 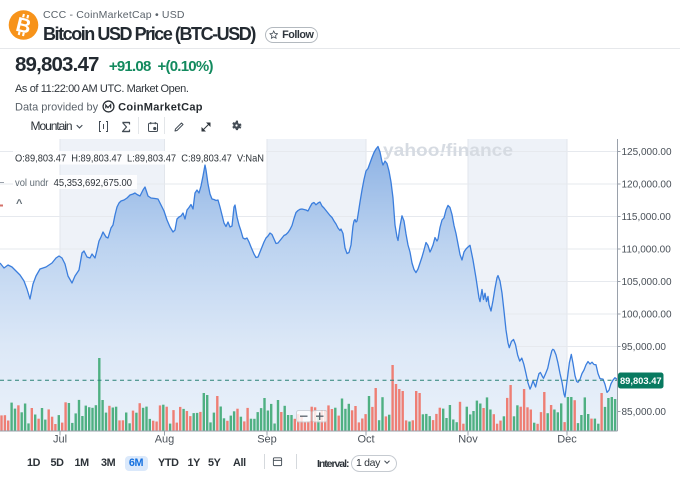 I want to click on svg-text: Jul, so click(x=60, y=440).